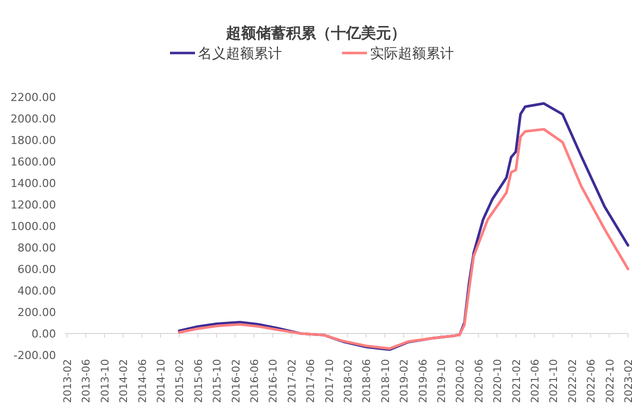 The width and height of the screenshot is (632, 407). What do you see at coordinates (180, 381) in the screenshot?
I see `x-tick-label: 2015-02` at bounding box center [180, 381].